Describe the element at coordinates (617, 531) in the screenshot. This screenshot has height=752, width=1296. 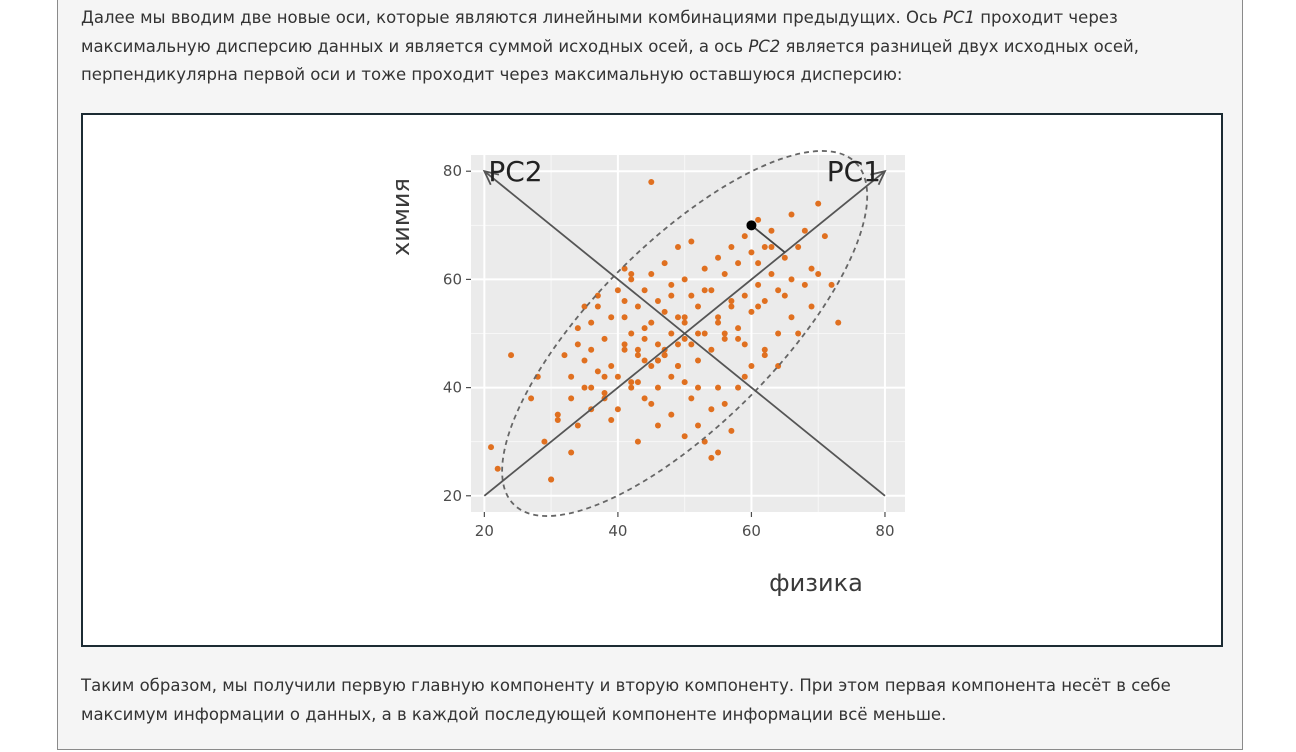
I see `x-tick-label: 40` at that location.